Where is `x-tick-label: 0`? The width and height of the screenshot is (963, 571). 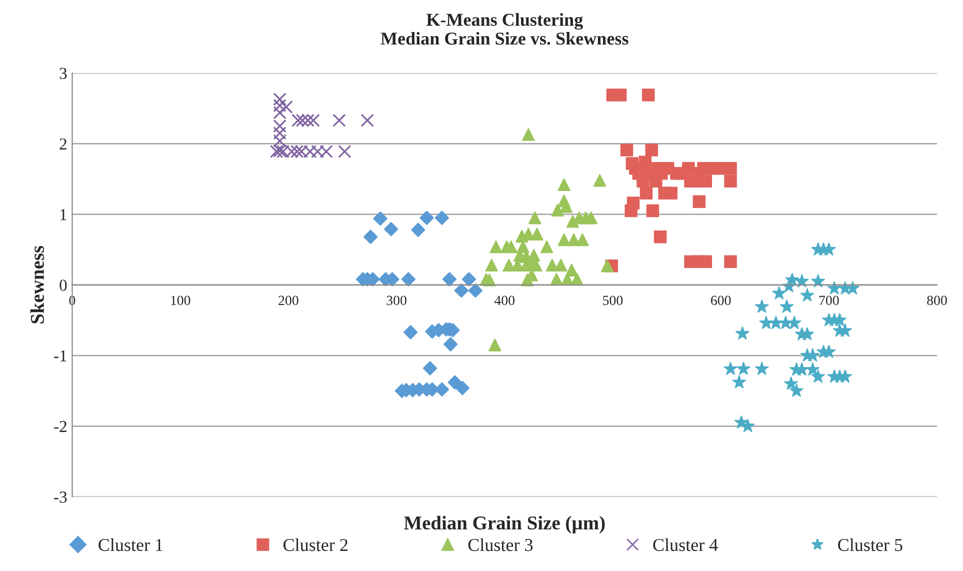
x-tick-label: 0 is located at coordinates (72, 301).